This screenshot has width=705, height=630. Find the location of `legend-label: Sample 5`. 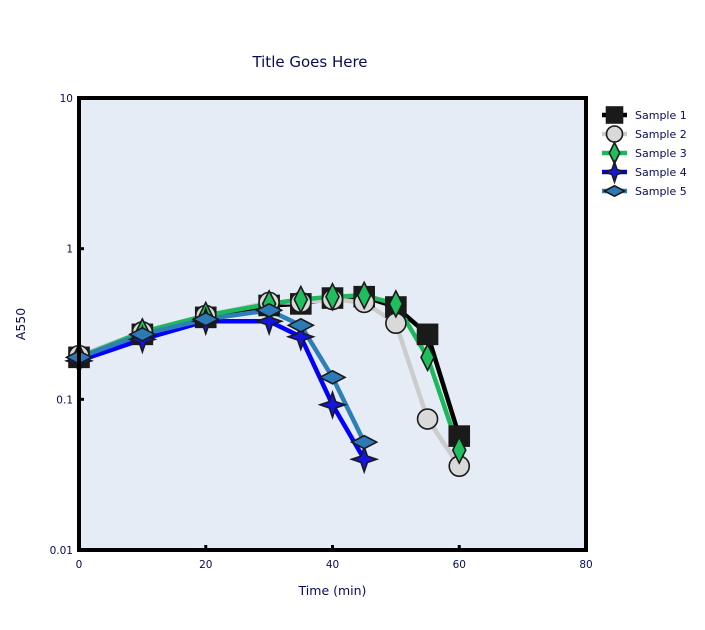

legend-label: Sample 5 is located at coordinates (661, 191).